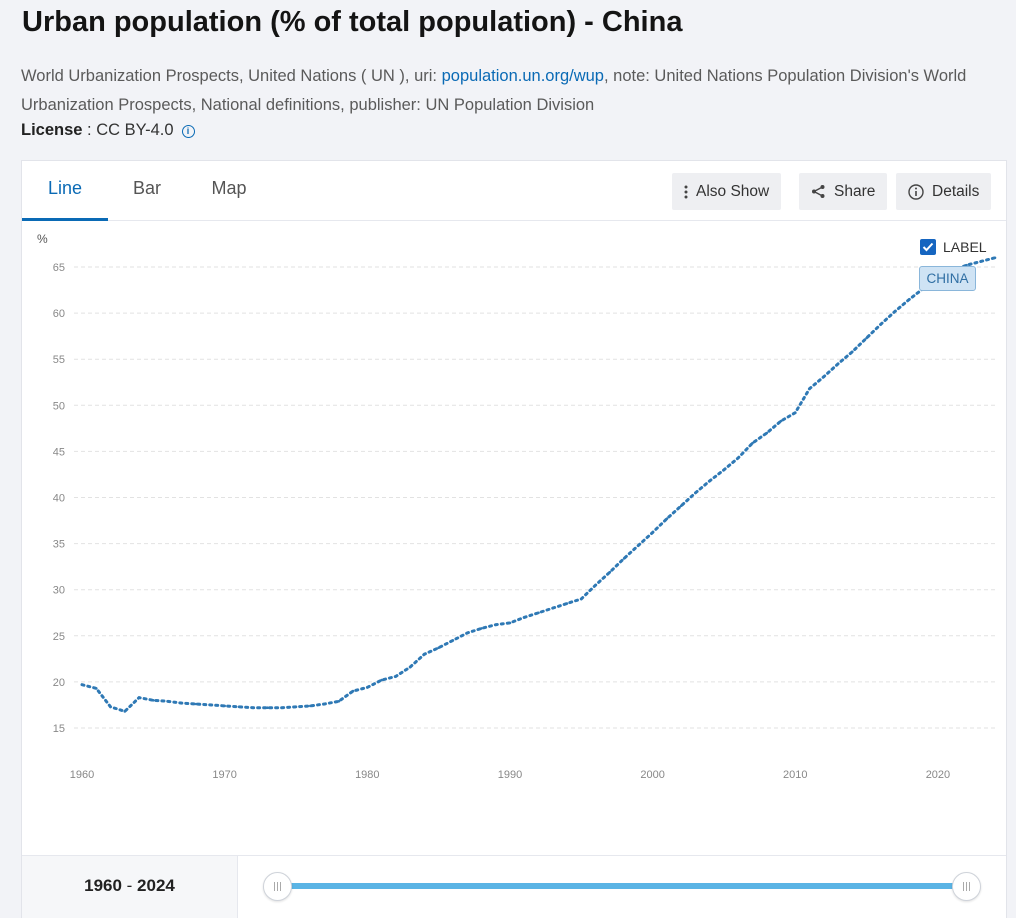 Image resolution: width=1016 pixels, height=918 pixels. I want to click on x-tick-label-1970: 1970, so click(224, 775).